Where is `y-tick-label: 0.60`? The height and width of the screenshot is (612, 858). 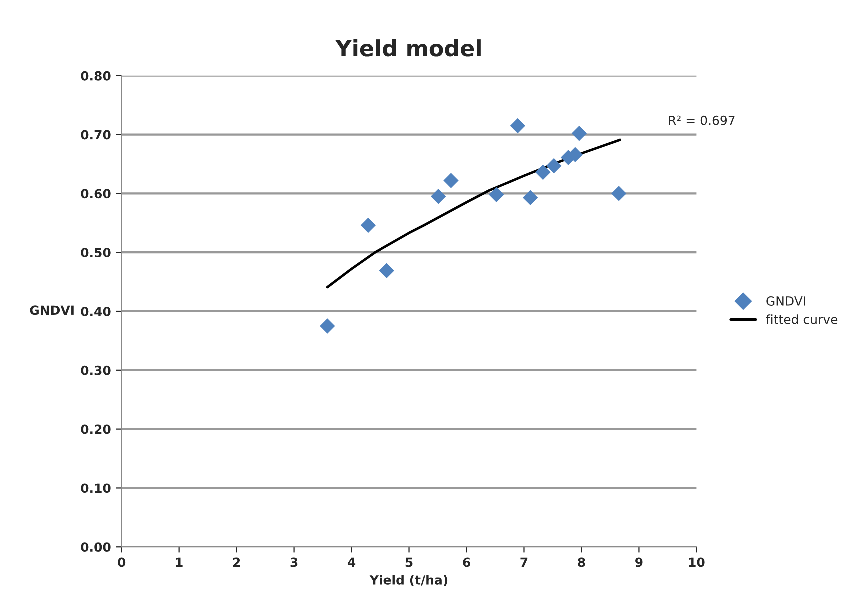 y-tick-label: 0.60 is located at coordinates (96, 194).